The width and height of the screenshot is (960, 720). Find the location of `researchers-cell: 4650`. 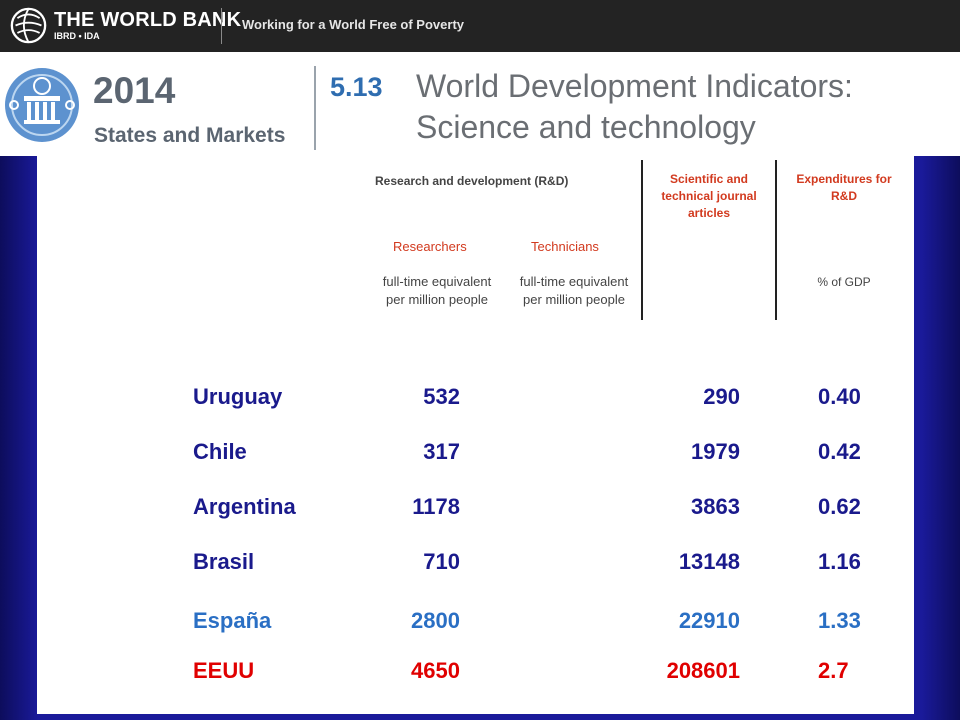

researchers-cell: 4650 is located at coordinates (435, 670).